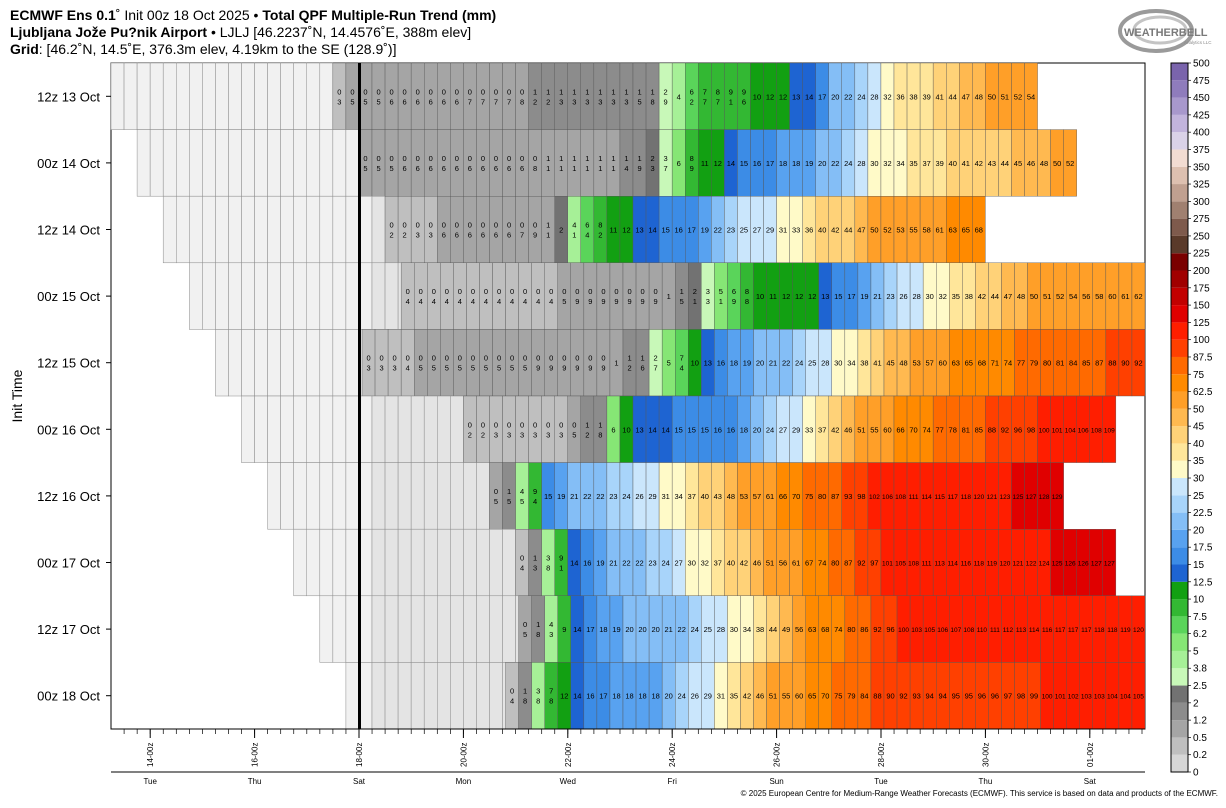 Image resolution: width=1226 pixels, height=808 pixels. I want to click on cell-value: 17, so click(590, 629).